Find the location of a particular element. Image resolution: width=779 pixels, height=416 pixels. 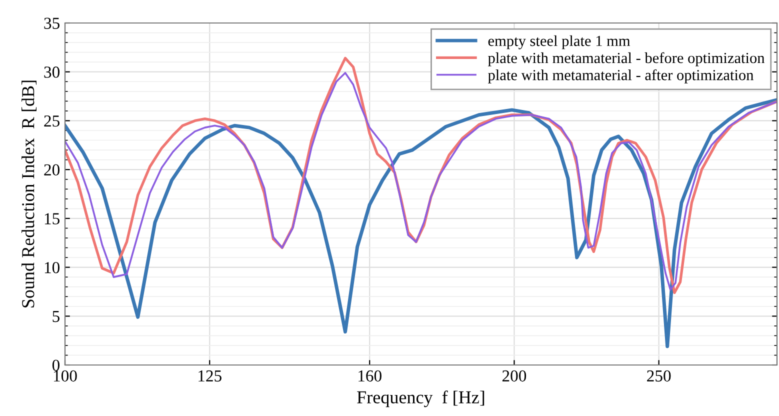

x-axis-title: Frequency f [Hz] is located at coordinates (420, 399).